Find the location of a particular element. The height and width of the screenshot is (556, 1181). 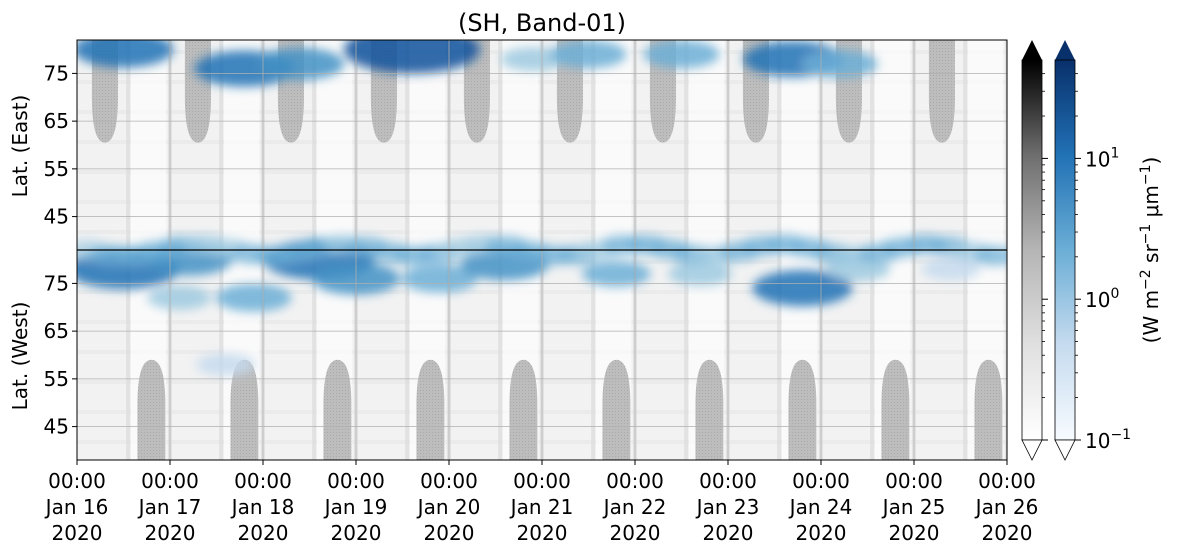

grey-colorbar is located at coordinates (1032, 250).